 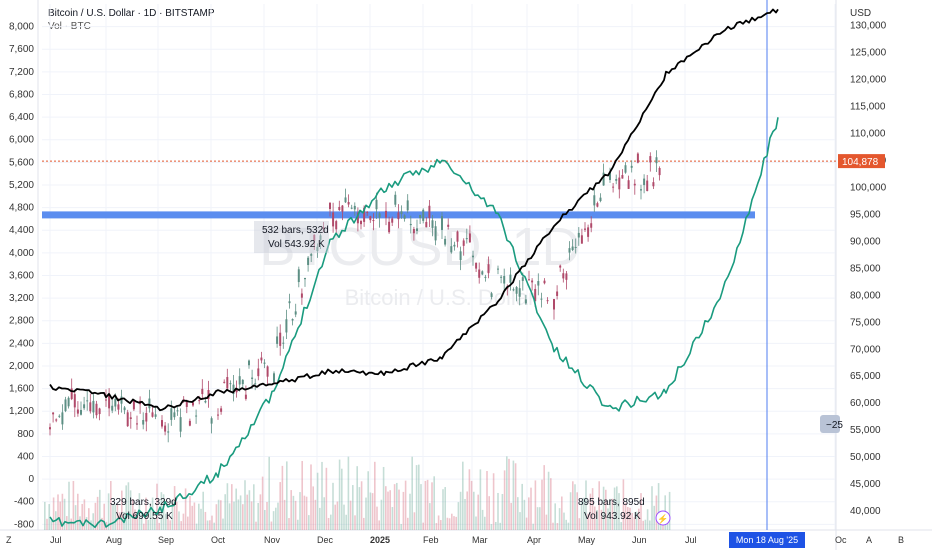 I want to click on left-axis-tick: 800, so click(x=25, y=434).